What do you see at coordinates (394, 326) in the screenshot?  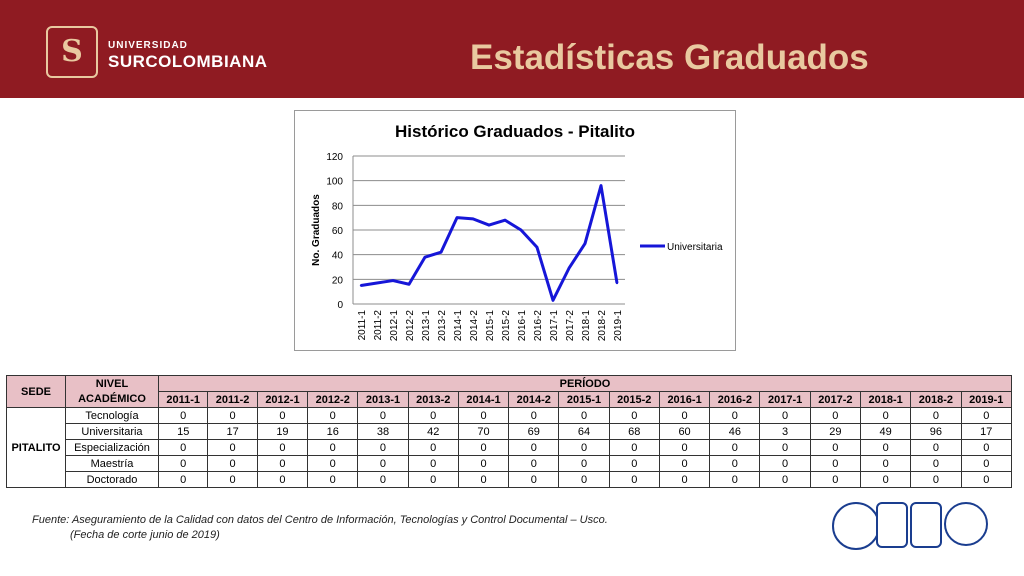 I see `x-tick-label: 2012-1` at bounding box center [394, 326].